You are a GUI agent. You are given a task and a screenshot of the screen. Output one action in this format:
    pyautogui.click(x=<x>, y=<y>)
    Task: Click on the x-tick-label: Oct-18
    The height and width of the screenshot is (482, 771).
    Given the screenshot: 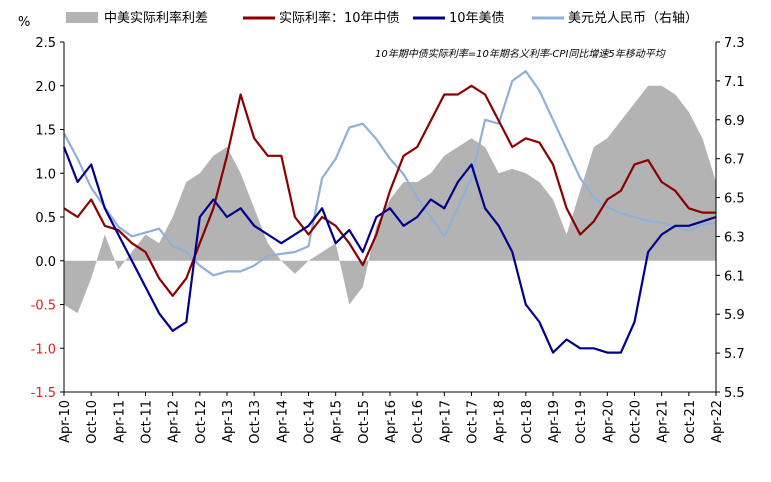 What is the action you would take?
    pyautogui.click(x=527, y=422)
    